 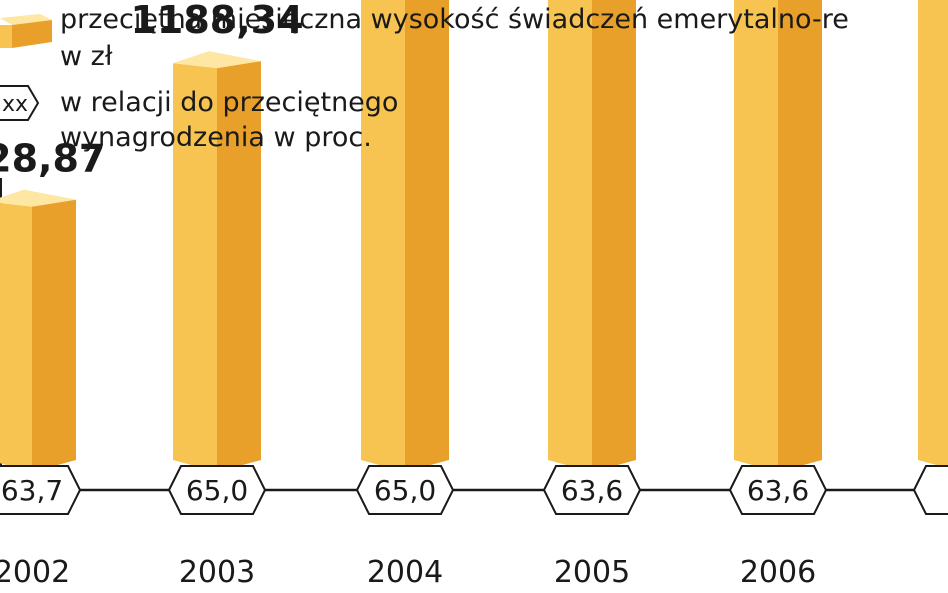 What do you see at coordinates (216, 137) in the screenshot?
I see `legend-ratio-label-line2: wynagrodzenia w proc.` at bounding box center [216, 137].